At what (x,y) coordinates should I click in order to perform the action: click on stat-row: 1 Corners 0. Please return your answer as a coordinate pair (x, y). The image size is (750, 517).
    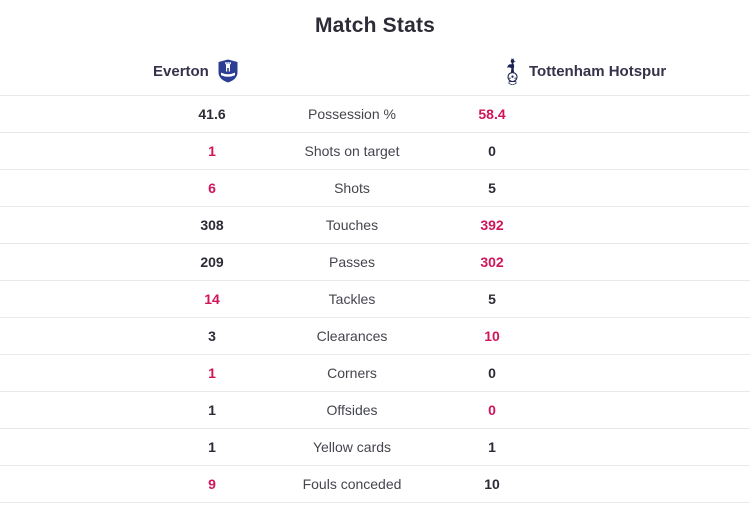
    Looking at the image, I should click on (375, 372).